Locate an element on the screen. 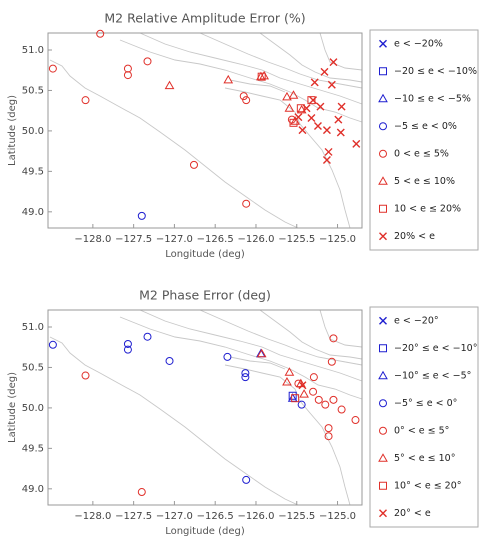 This screenshot has width=485, height=550. legend-label: 0° < e ≤ 5° is located at coordinates (421, 430).